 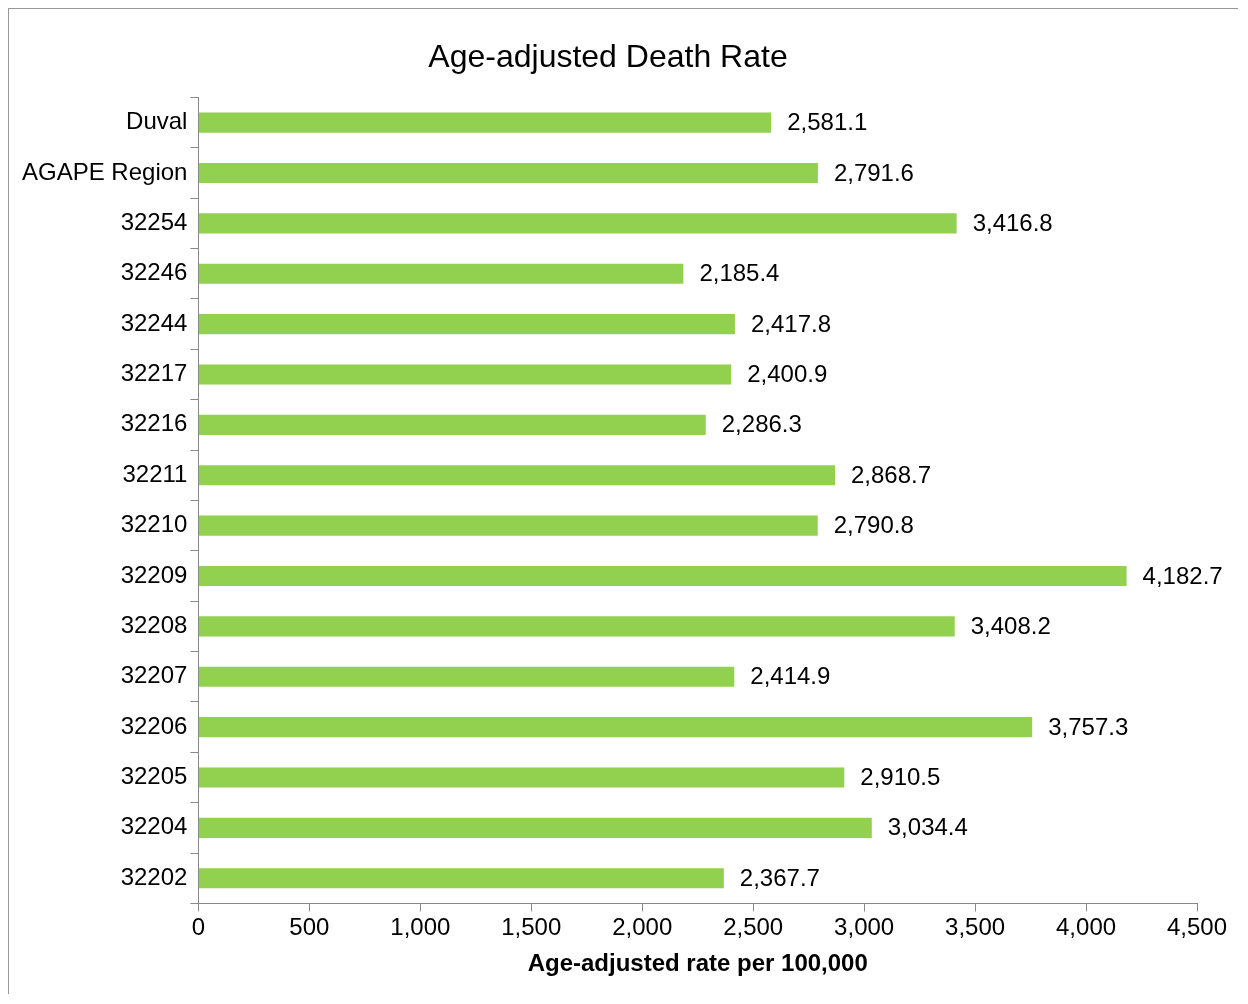 I want to click on y-tick-label: 32217, so click(x=154, y=373).